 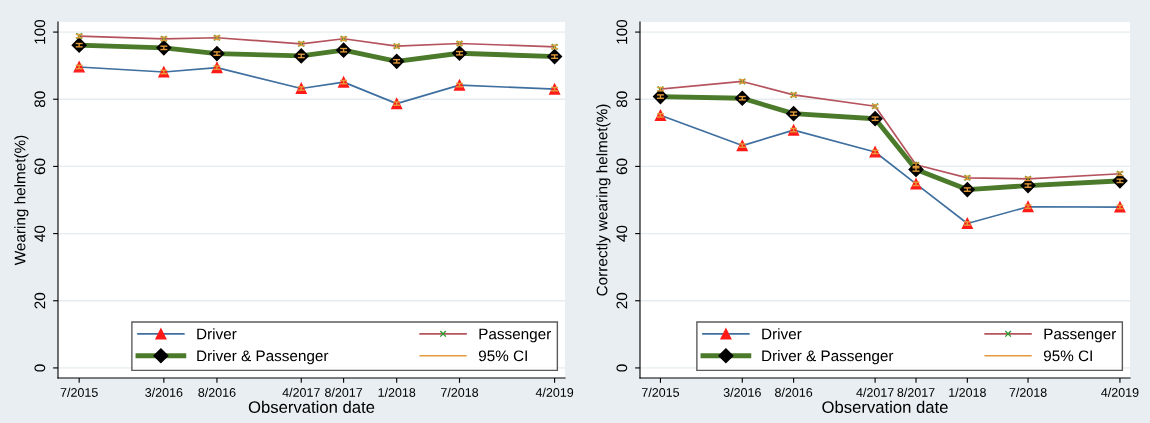 I want to click on y-axis-title: Correctly wearing helmet(%), so click(x=603, y=200).